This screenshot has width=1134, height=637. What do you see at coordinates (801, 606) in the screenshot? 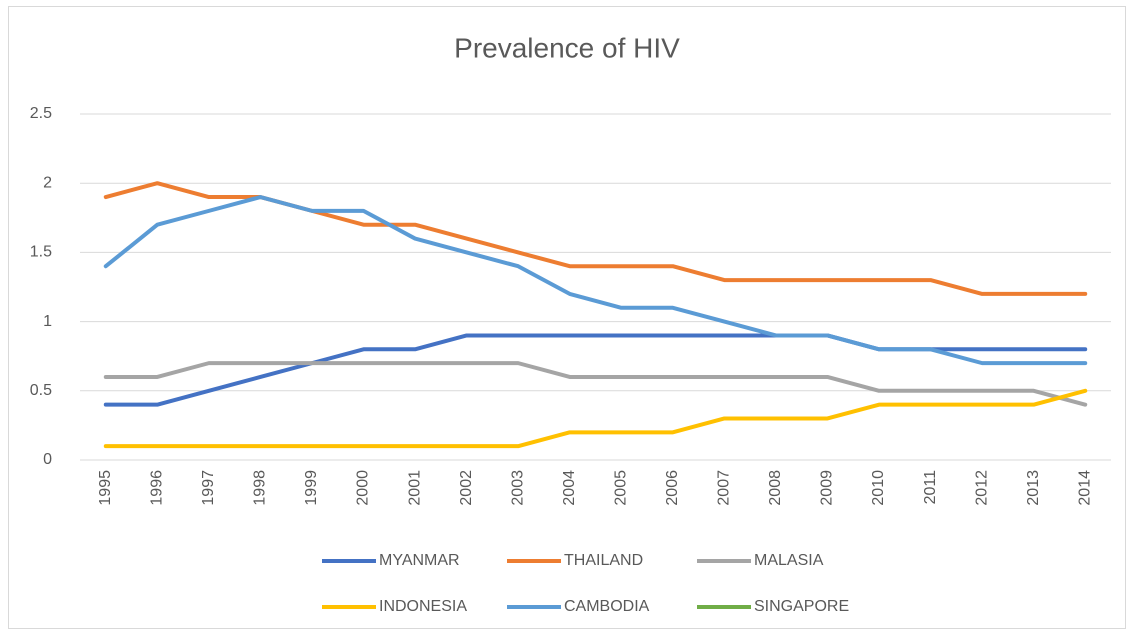
I see `legend-label: SINGAPORE` at bounding box center [801, 606].